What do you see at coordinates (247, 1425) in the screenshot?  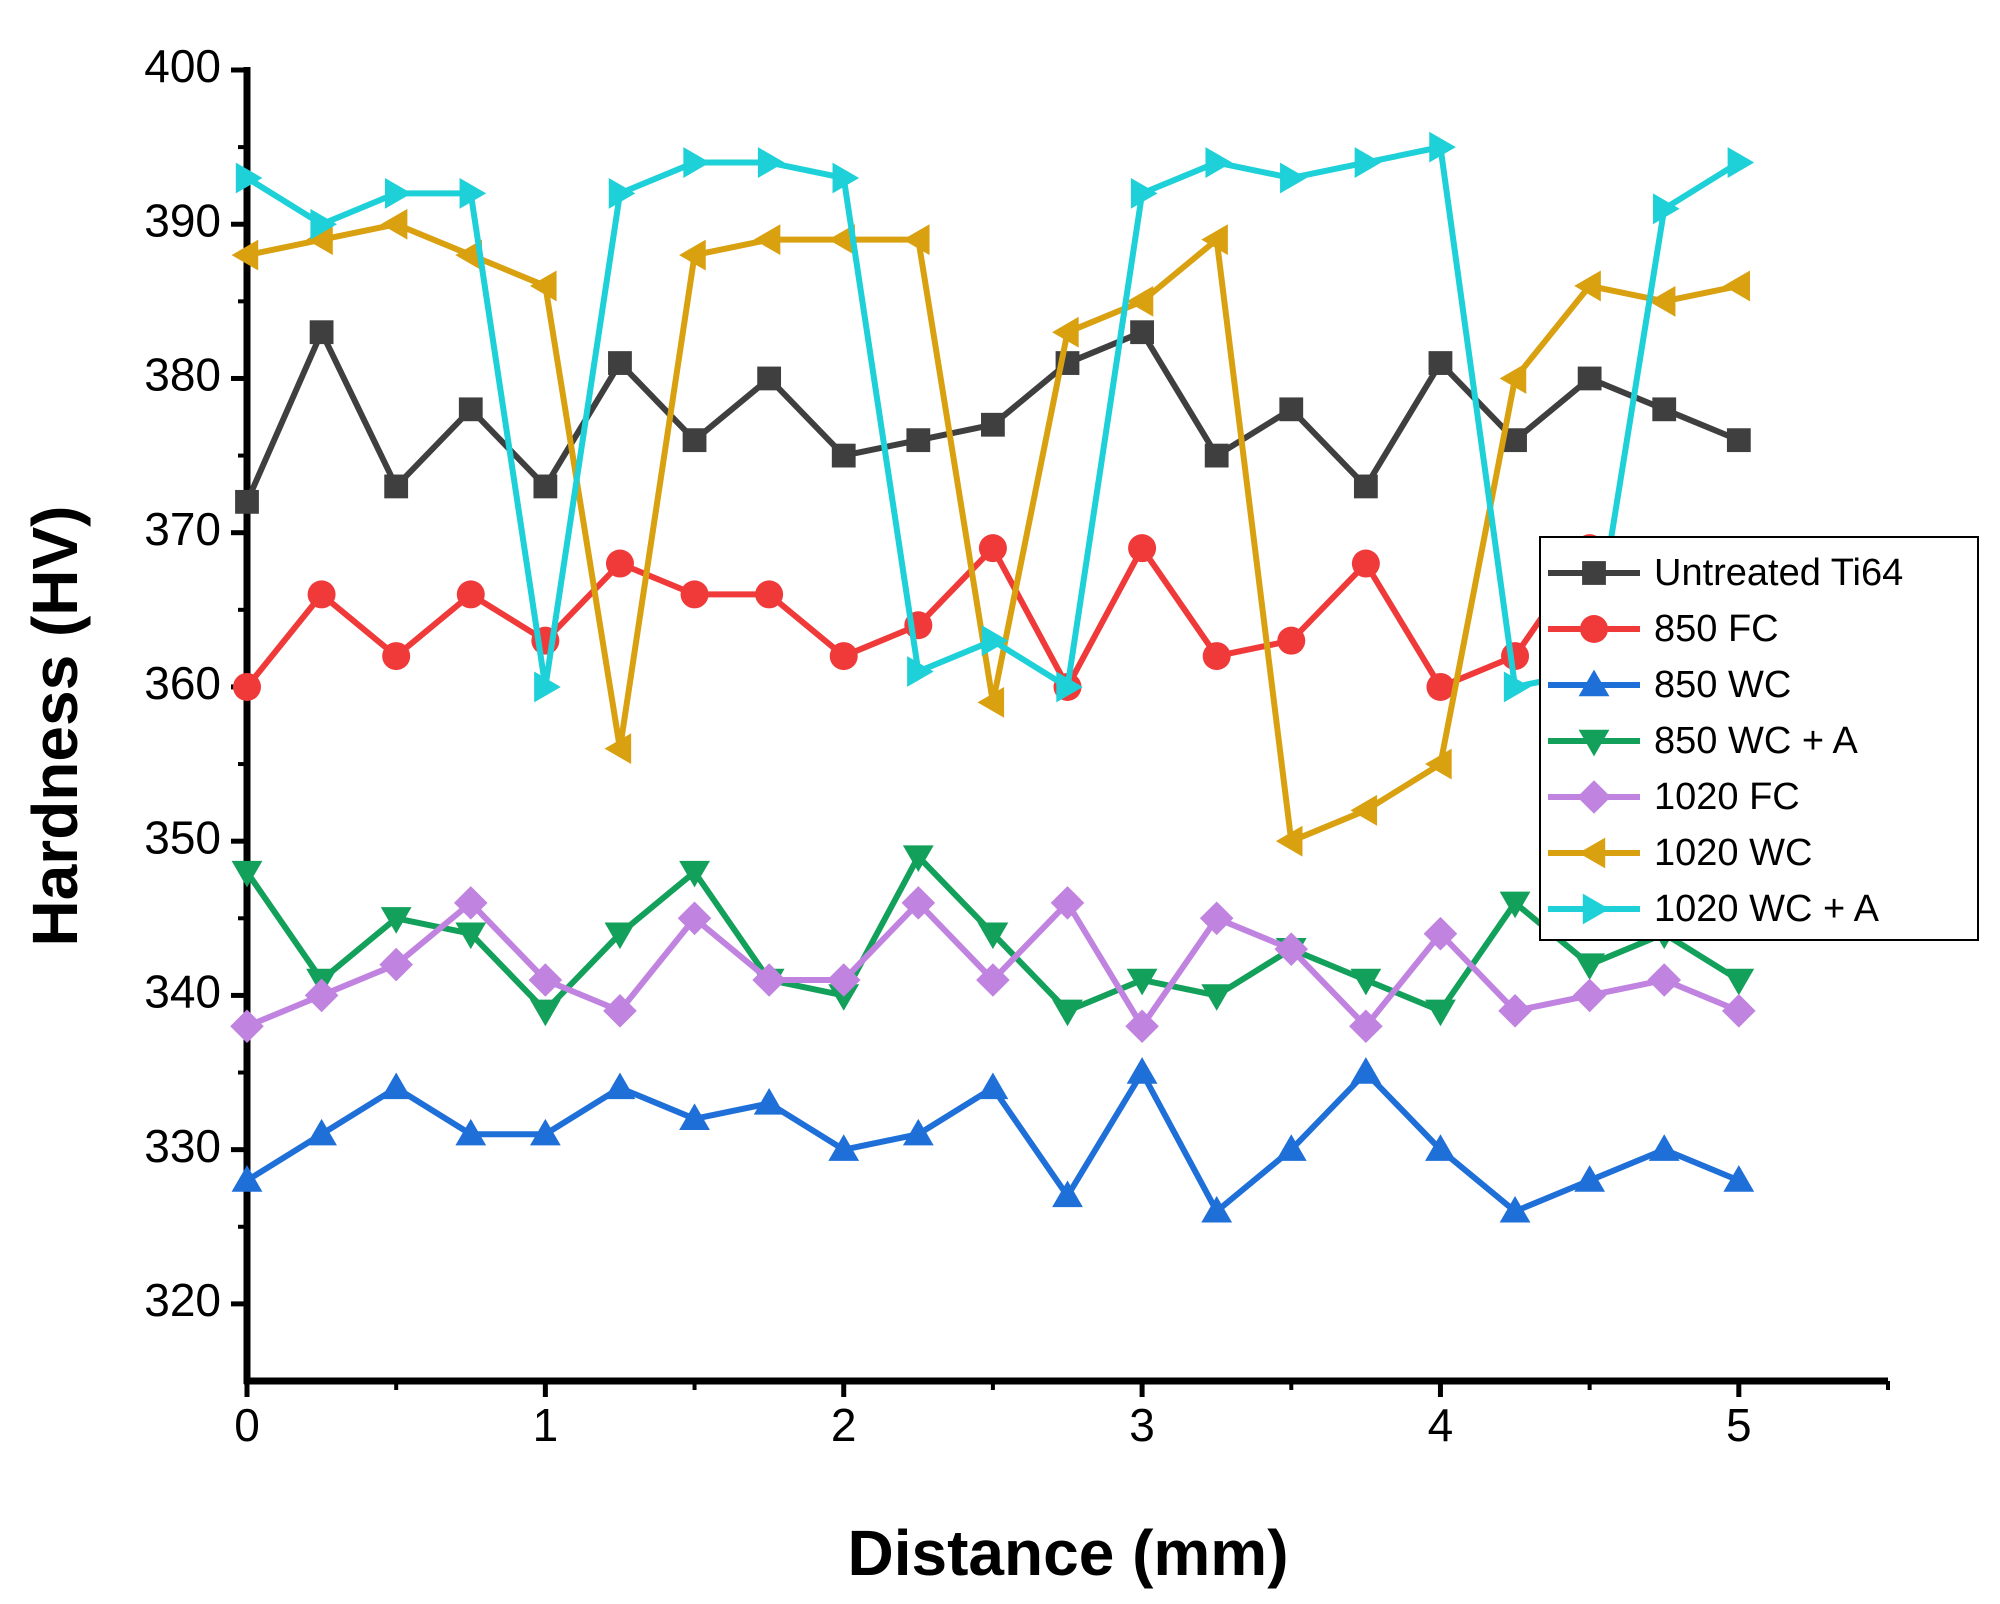 I see `x-tick-label: 0` at bounding box center [247, 1425].